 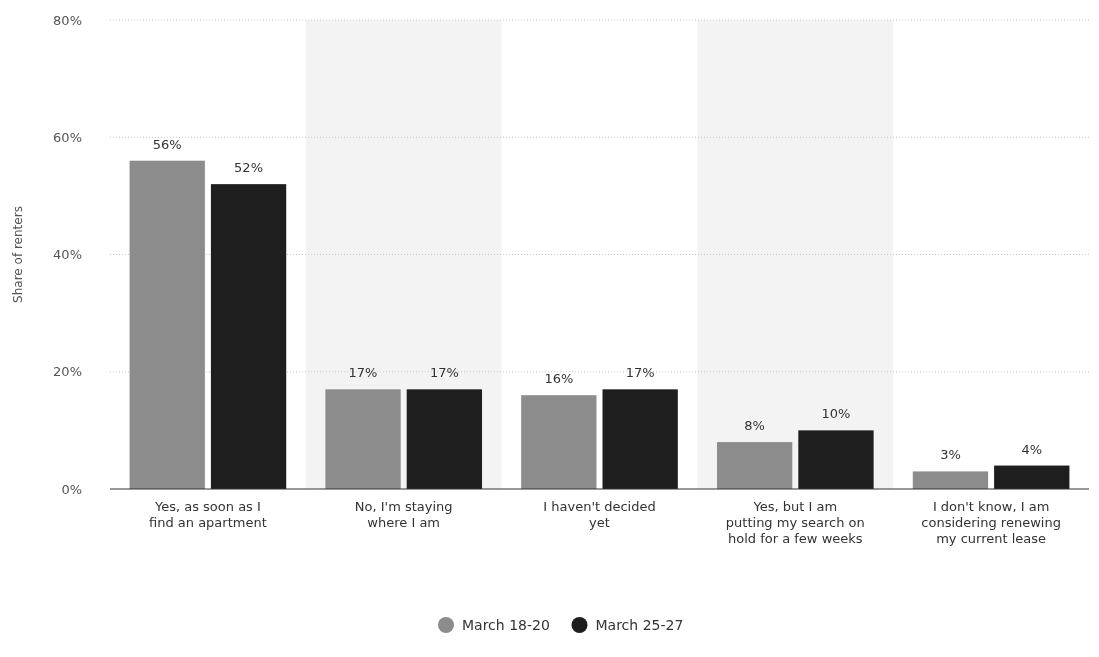 What do you see at coordinates (754, 426) in the screenshot?
I see `text: 8%` at bounding box center [754, 426].